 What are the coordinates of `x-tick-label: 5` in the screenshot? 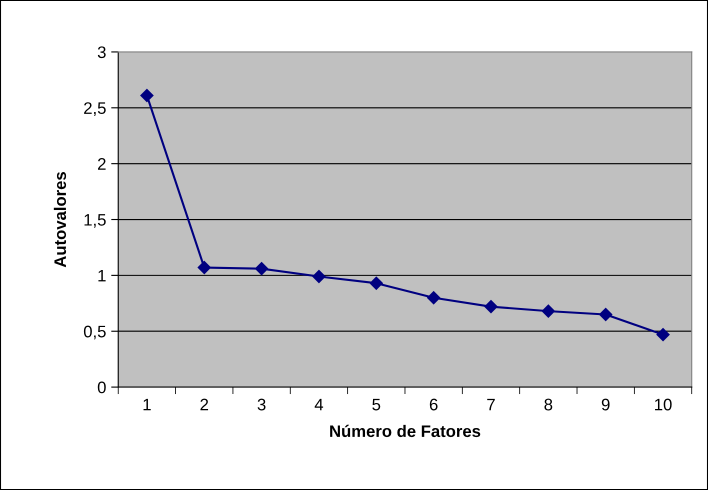 It's located at (376, 404).